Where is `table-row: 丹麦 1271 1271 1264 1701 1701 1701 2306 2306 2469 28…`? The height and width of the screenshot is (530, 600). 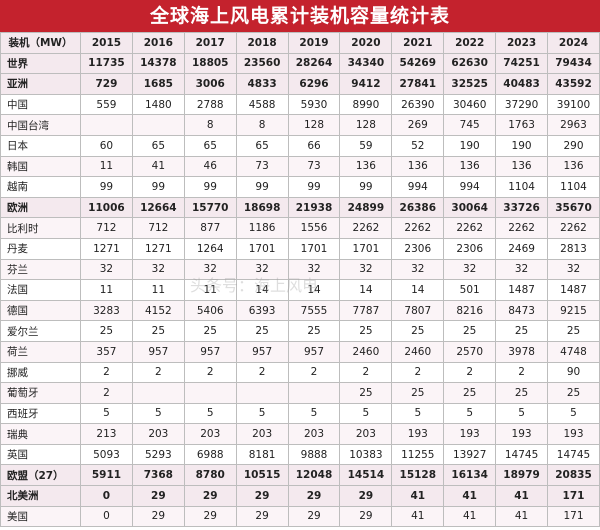 table-row: 丹麦 1271 1271 1264 1701 1701 1701 2306 2306 2469 28… is located at coordinates (300, 248).